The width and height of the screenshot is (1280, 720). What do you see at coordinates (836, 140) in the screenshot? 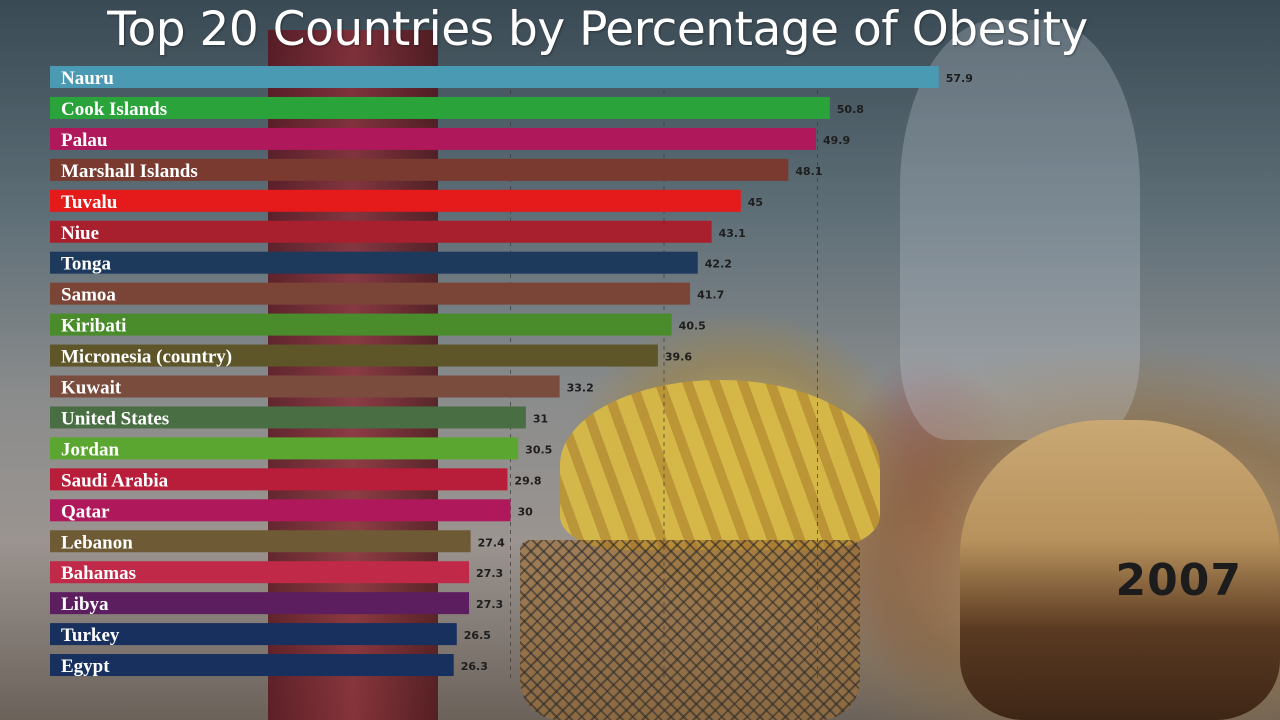
I see `value-label: 49.9` at bounding box center [836, 140].